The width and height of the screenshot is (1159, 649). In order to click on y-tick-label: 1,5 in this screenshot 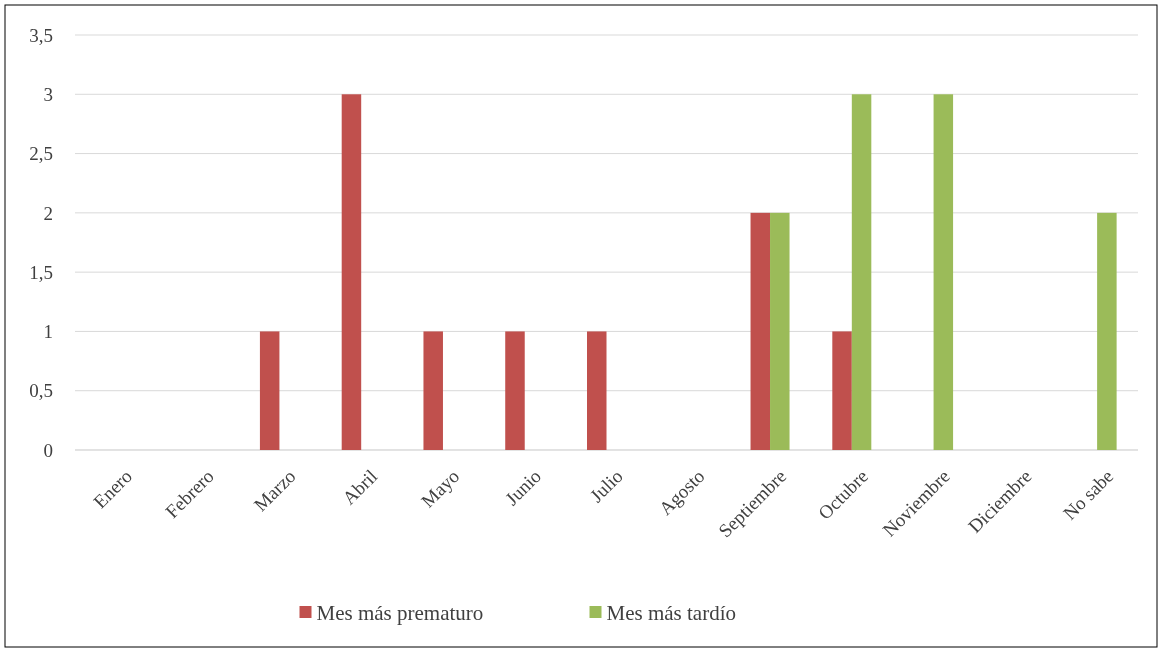, I will do `click(41, 272)`.